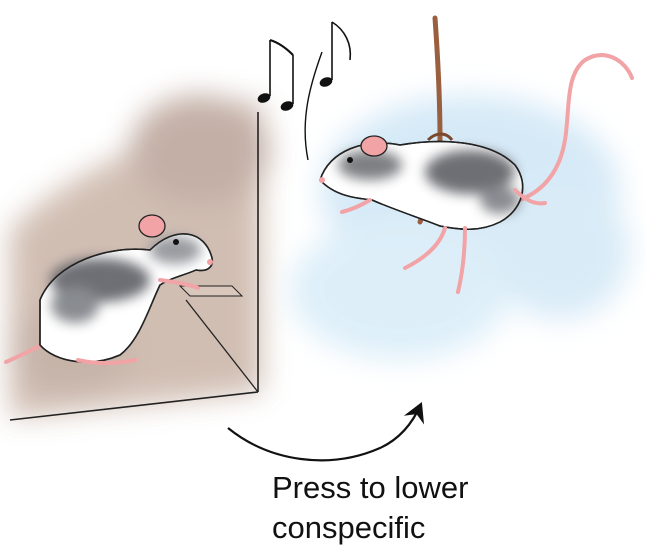 The image size is (646, 549). I want to click on rat-left-foot, so click(106, 361).